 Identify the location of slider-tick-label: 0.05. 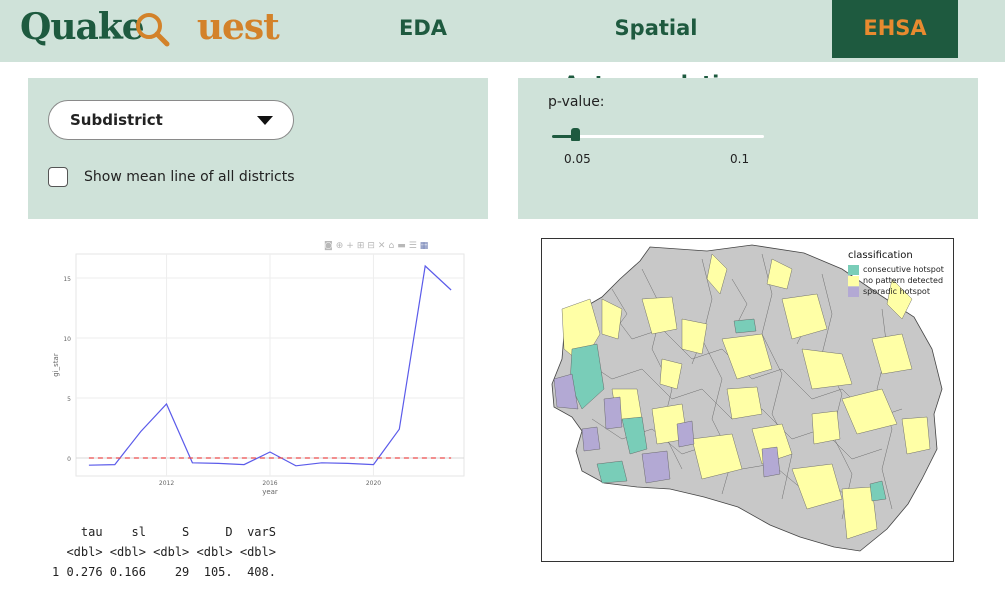
(577, 159).